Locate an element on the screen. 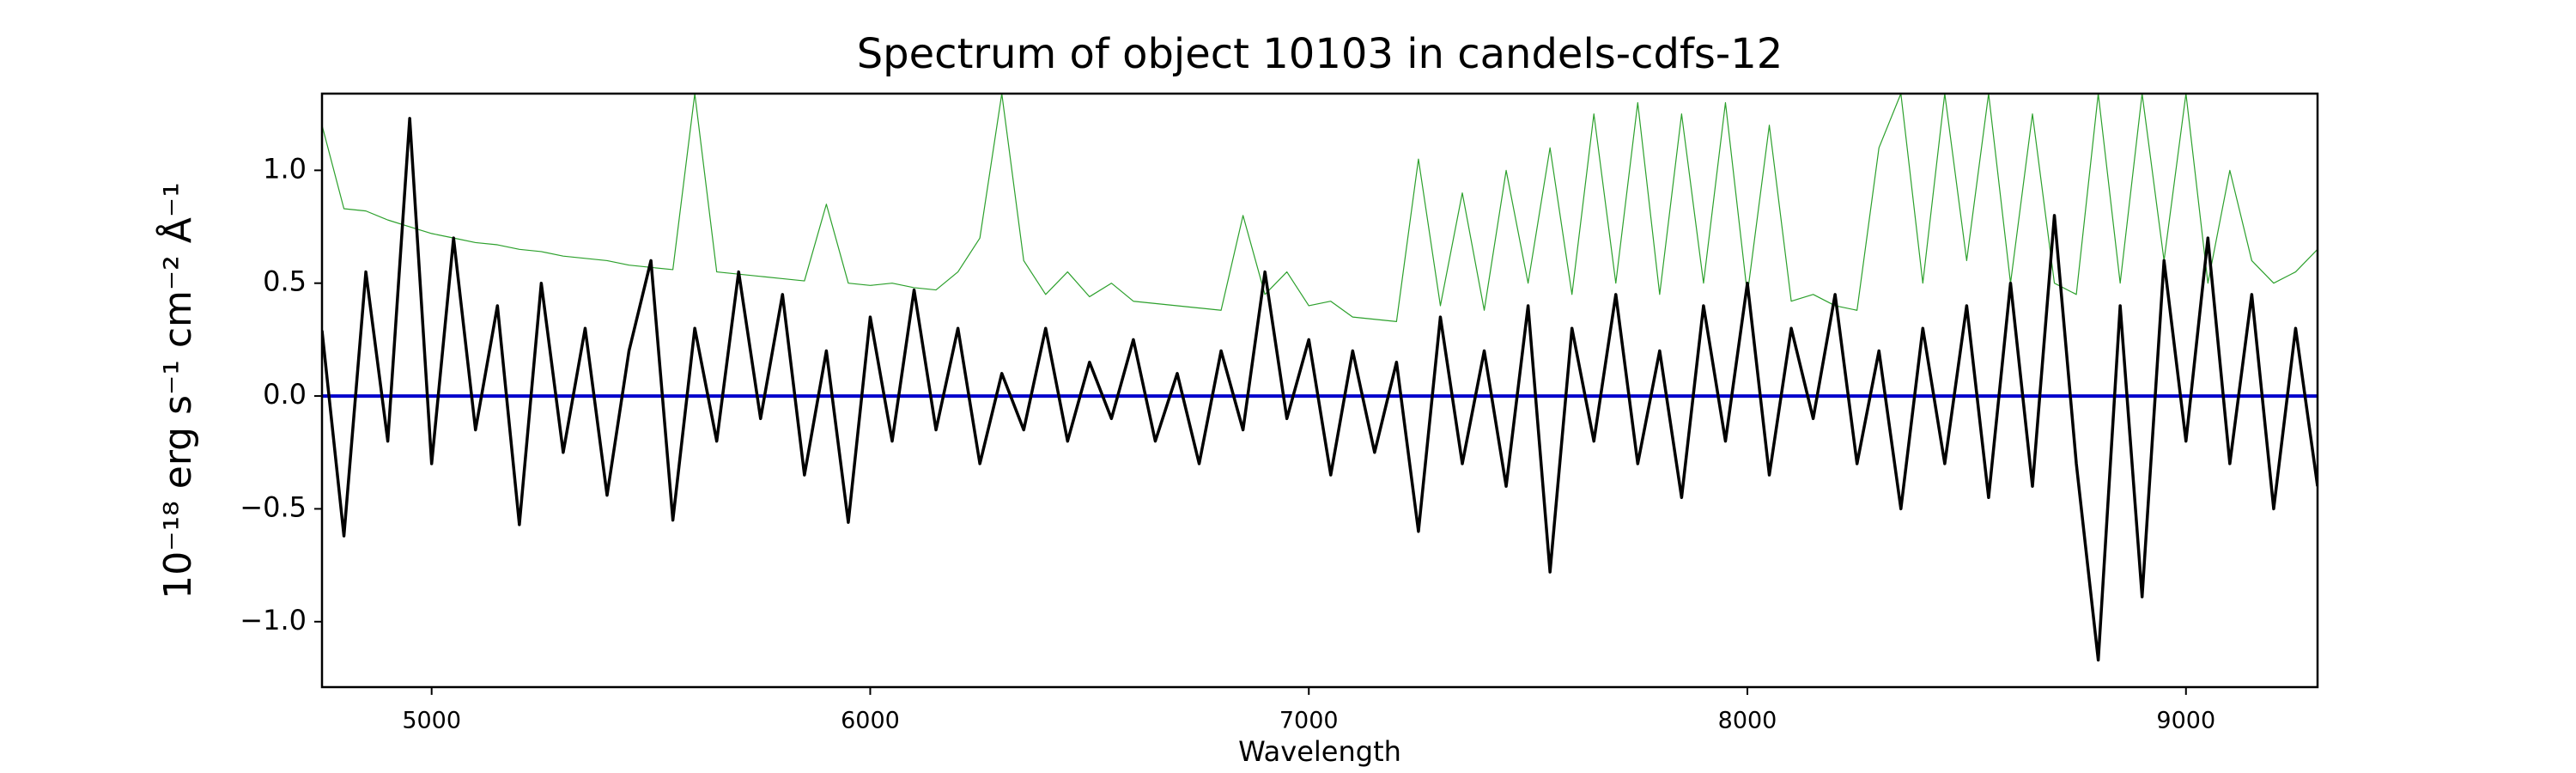 Image resolution: width=2576 pixels, height=773 pixels. y-tick-label: −0.5 is located at coordinates (273, 507).